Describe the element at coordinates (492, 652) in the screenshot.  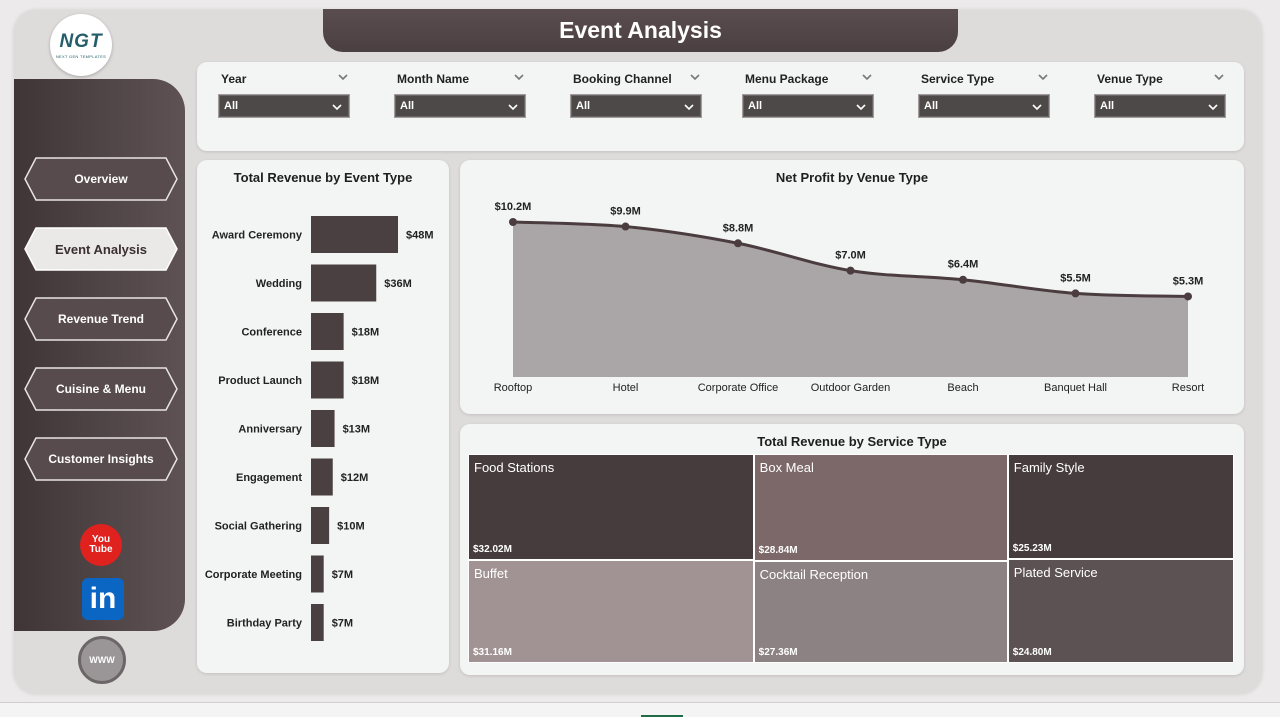
I see `treemap-cell-value: $31.16M` at that location.